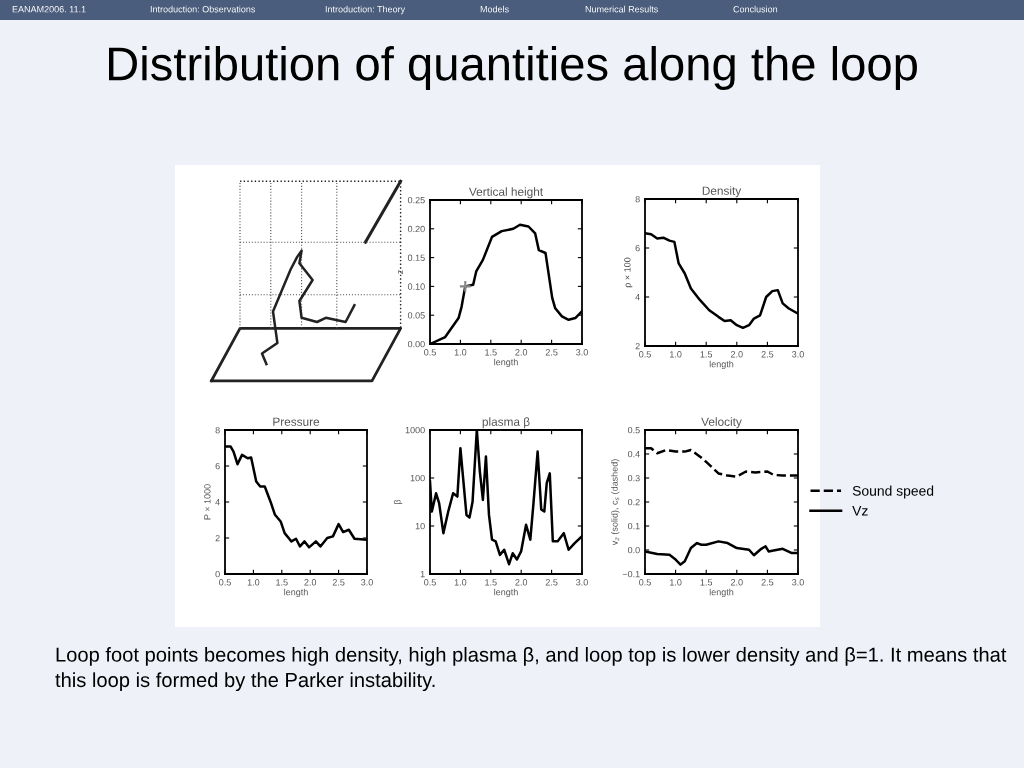 This screenshot has height=768, width=1024. I want to click on legend-label: Sound speed, so click(893, 492).